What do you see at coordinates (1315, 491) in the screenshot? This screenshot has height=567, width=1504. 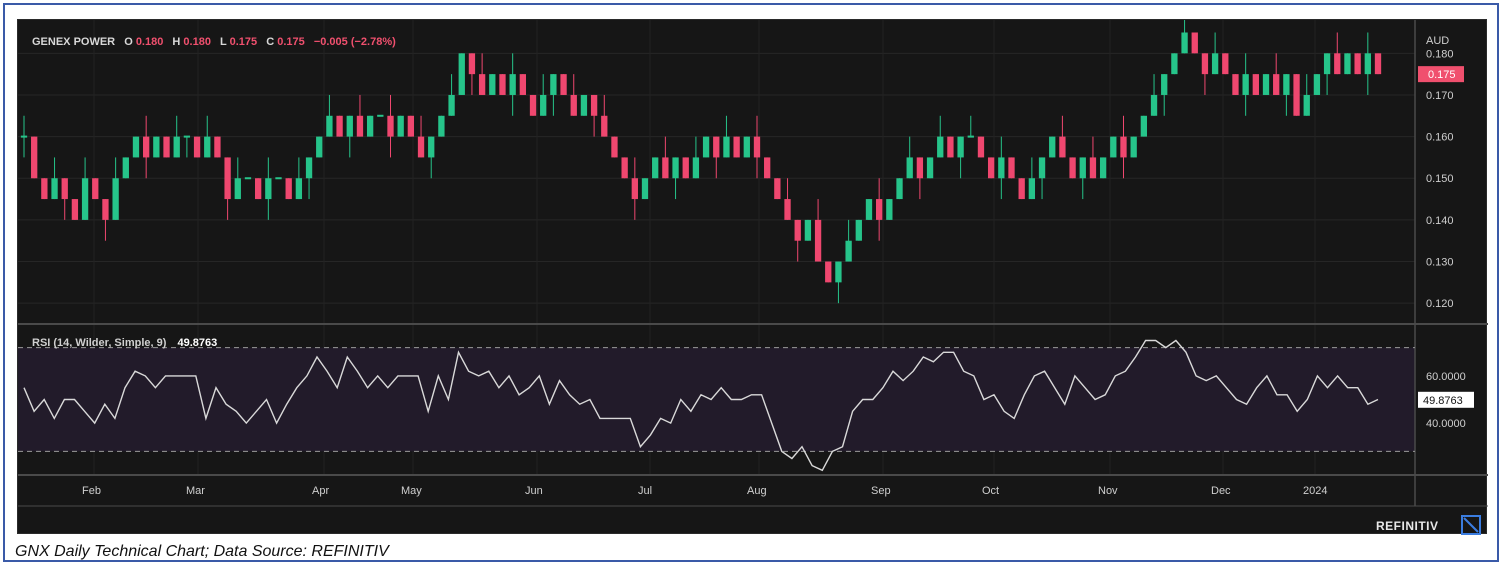 I see `x-tick-label: 2024` at bounding box center [1315, 491].